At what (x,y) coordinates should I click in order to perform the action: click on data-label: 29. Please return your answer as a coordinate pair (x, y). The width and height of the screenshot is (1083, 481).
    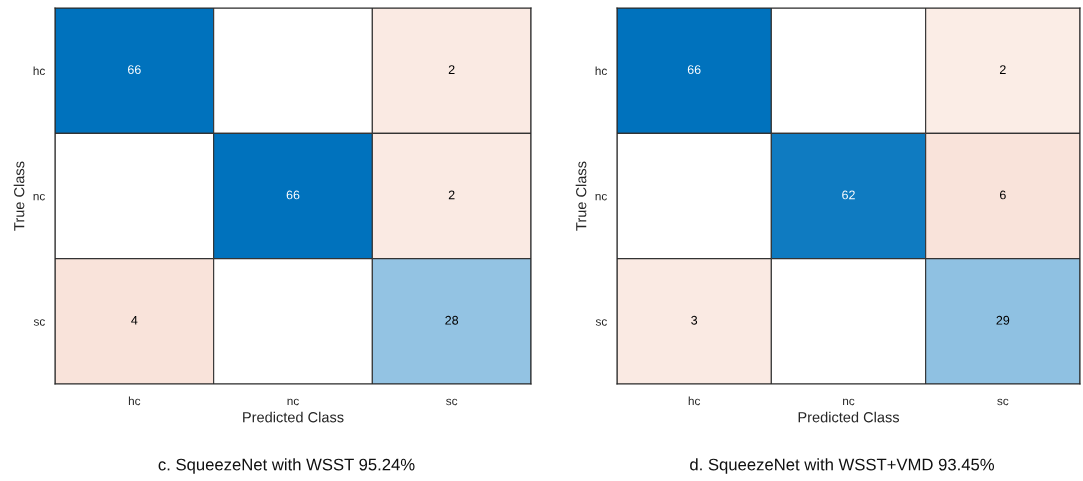
    Looking at the image, I should click on (1003, 320).